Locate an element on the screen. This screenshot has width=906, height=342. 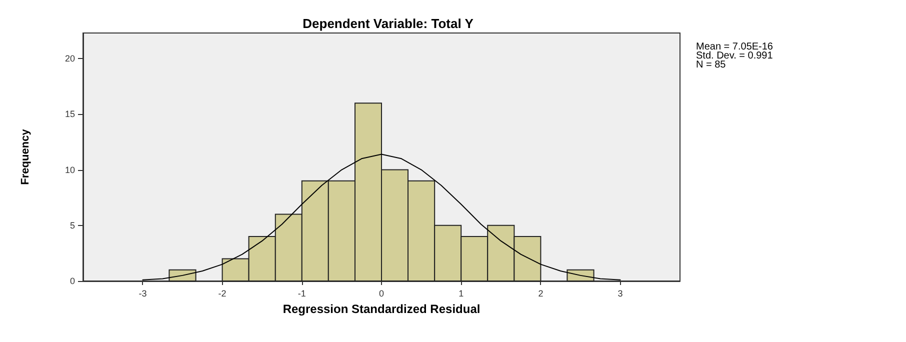
y-tick-label: 0 is located at coordinates (72, 281).